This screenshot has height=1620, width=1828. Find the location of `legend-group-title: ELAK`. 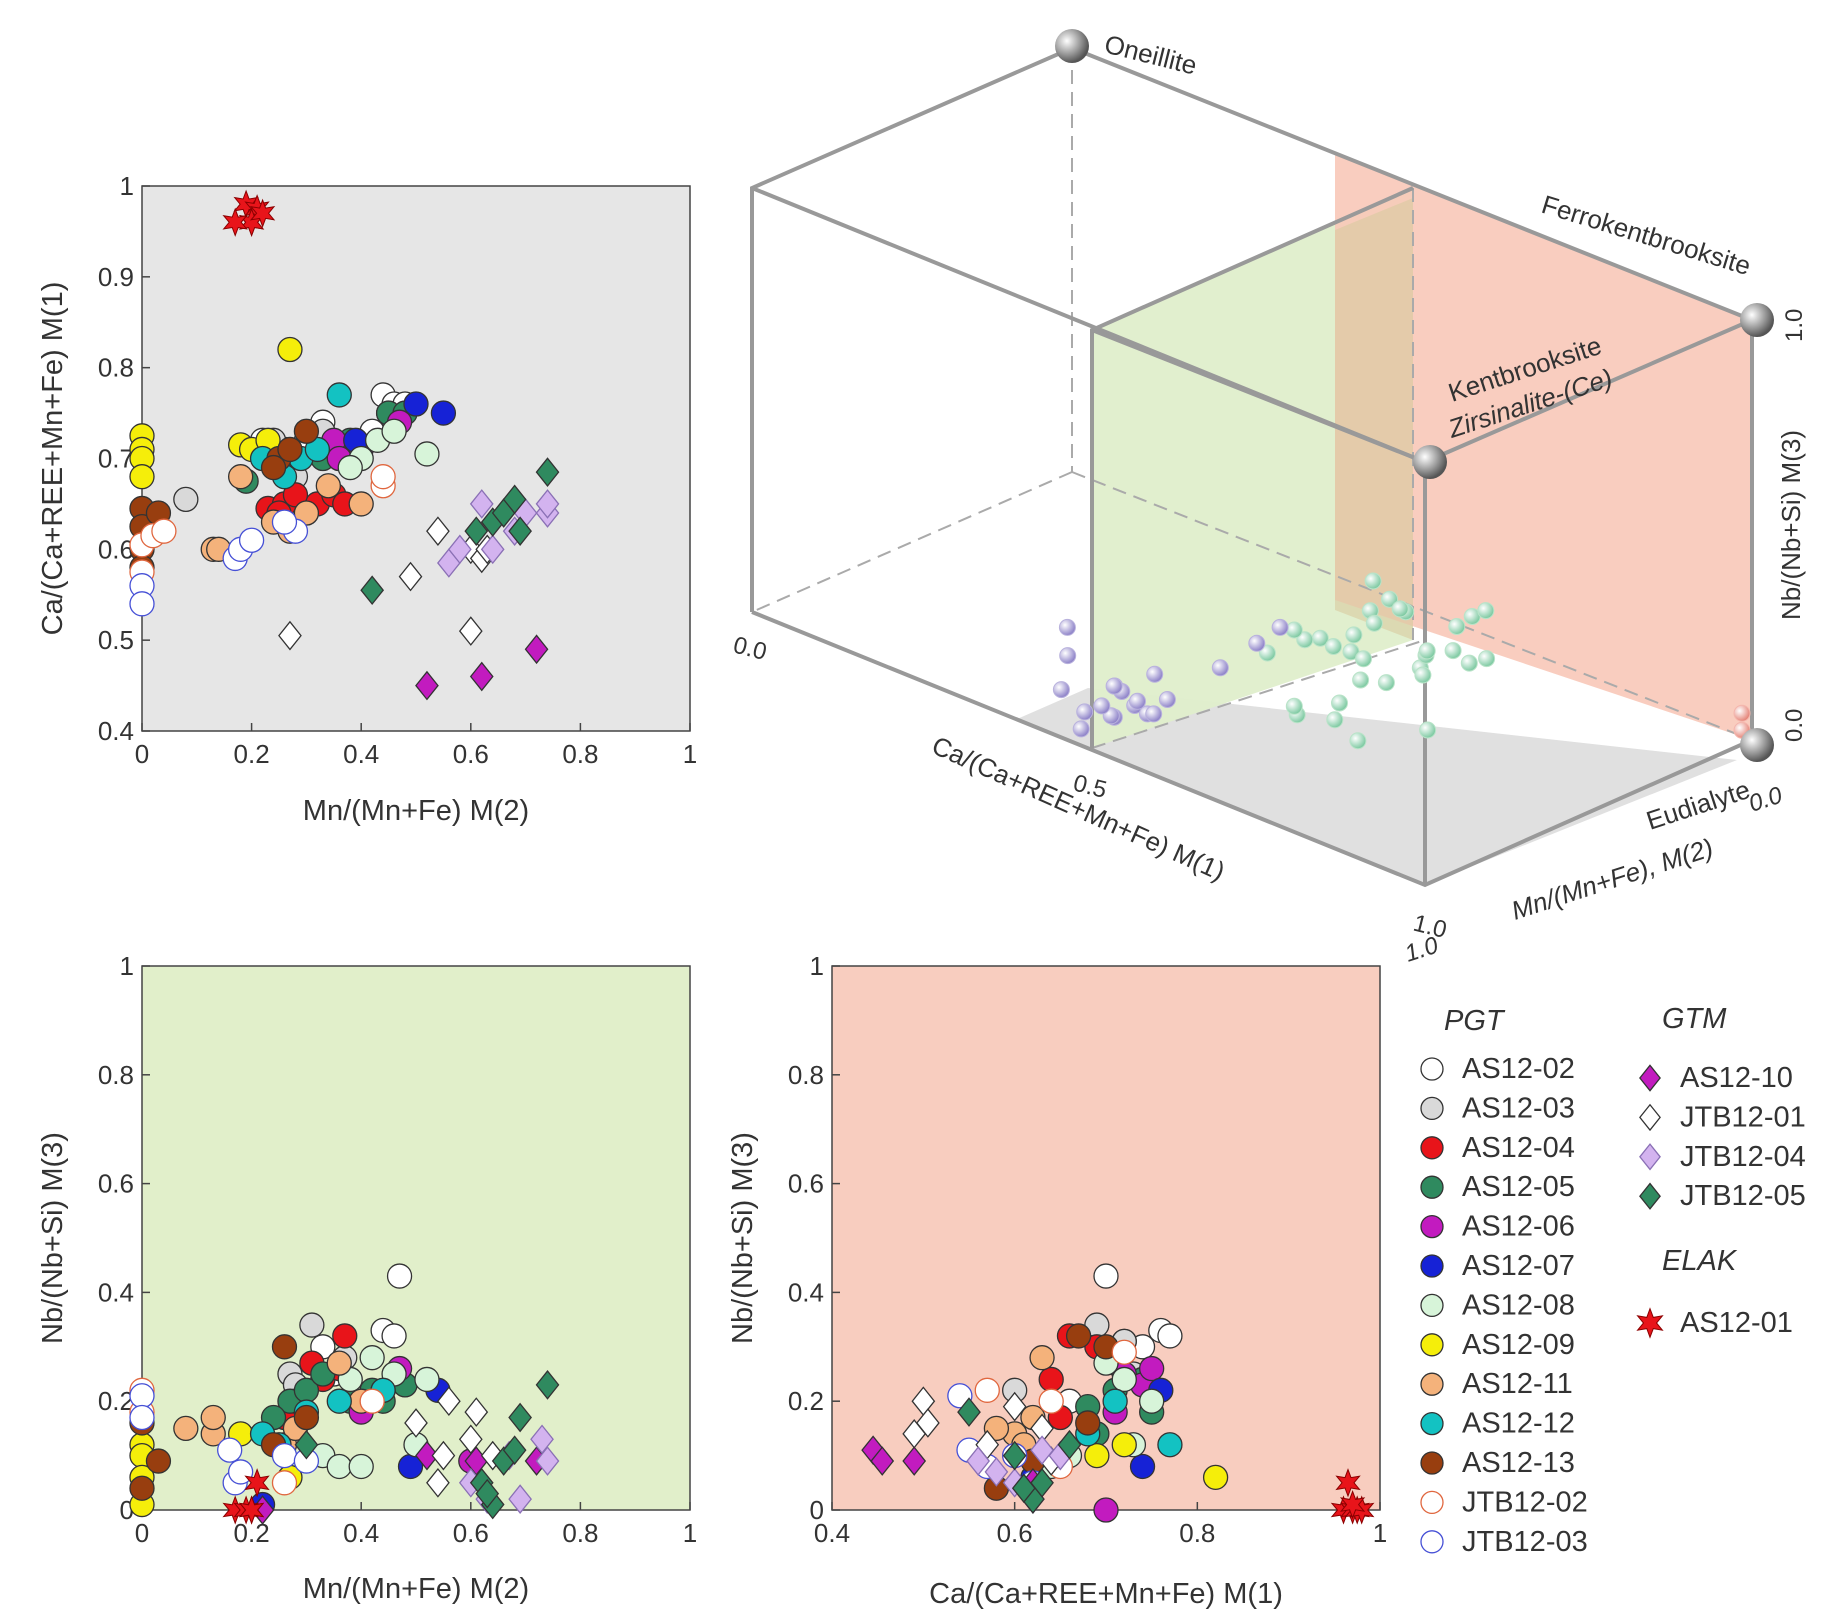

legend-group-title: ELAK is located at coordinates (1700, 1261).